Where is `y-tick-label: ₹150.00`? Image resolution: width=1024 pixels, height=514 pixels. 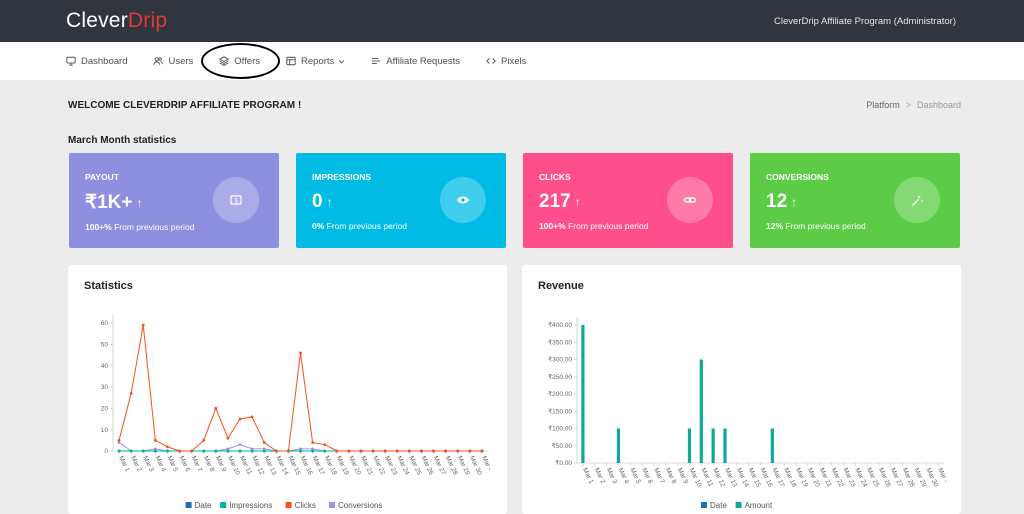
y-tick-label: ₹150.00 is located at coordinates (560, 411).